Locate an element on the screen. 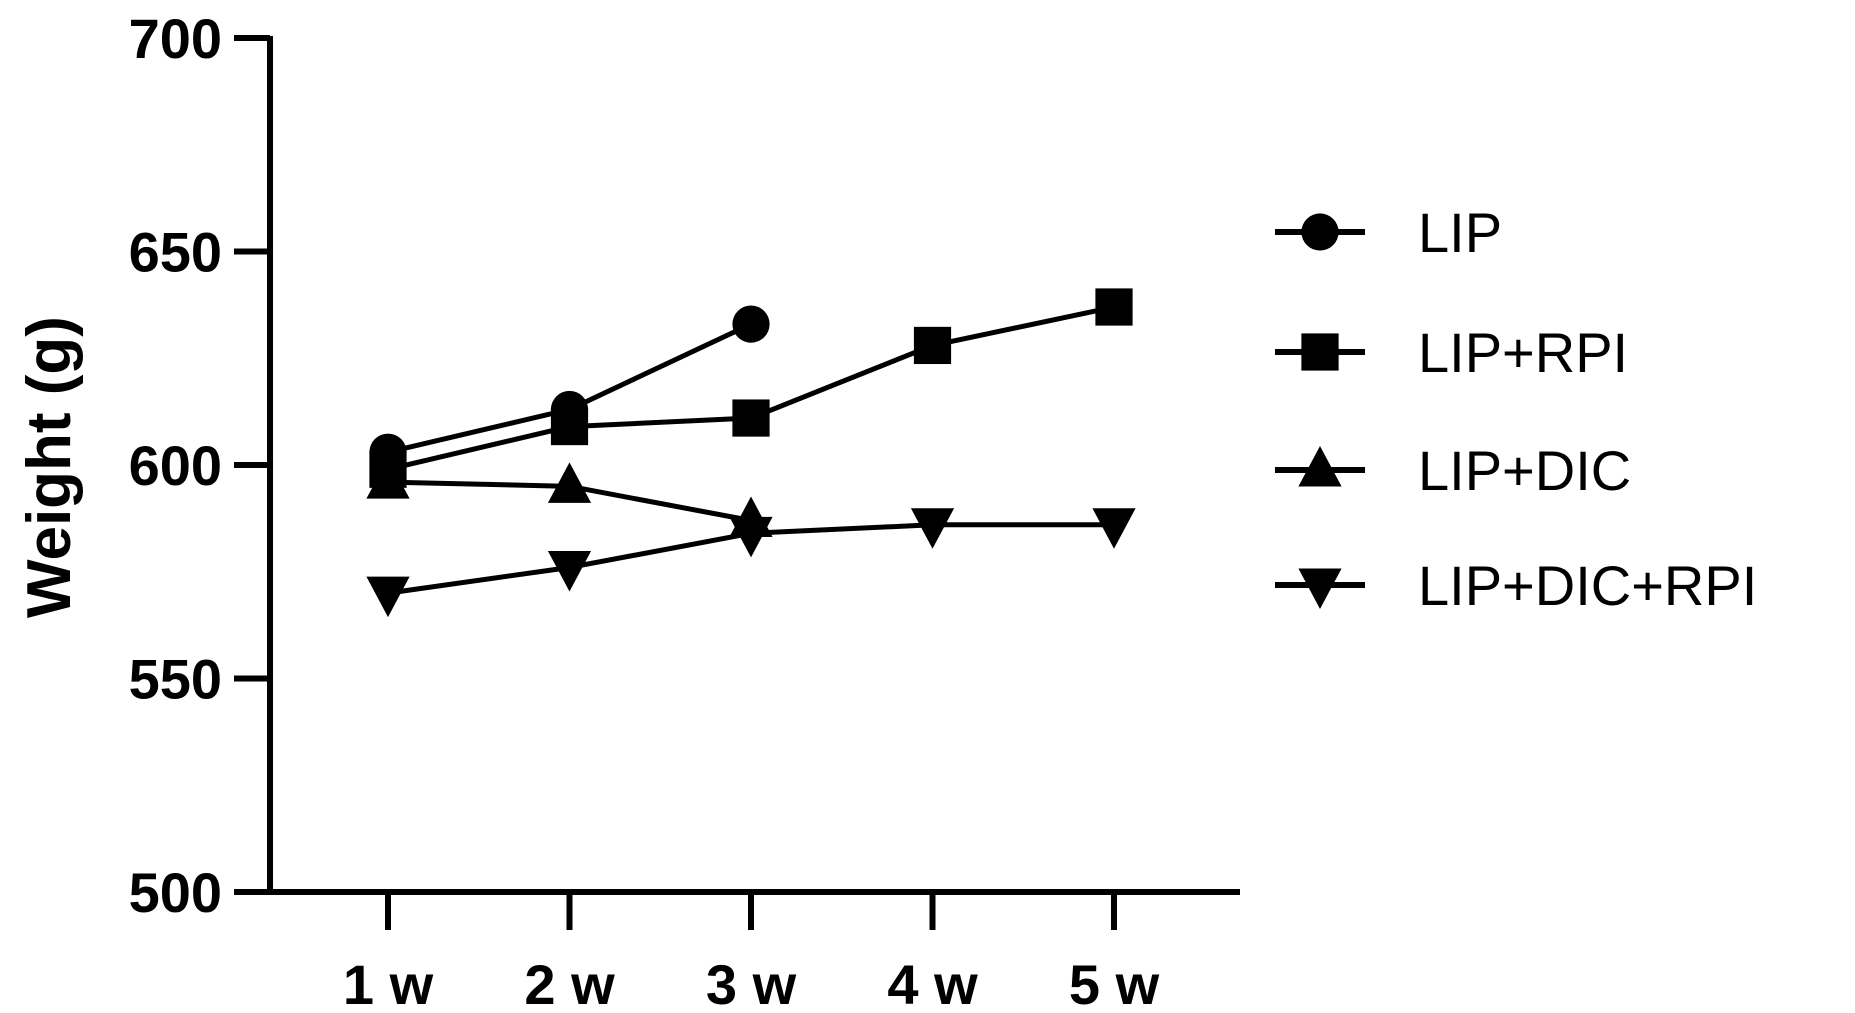  x-tick-label-3: 3 w is located at coordinates (751, 983).